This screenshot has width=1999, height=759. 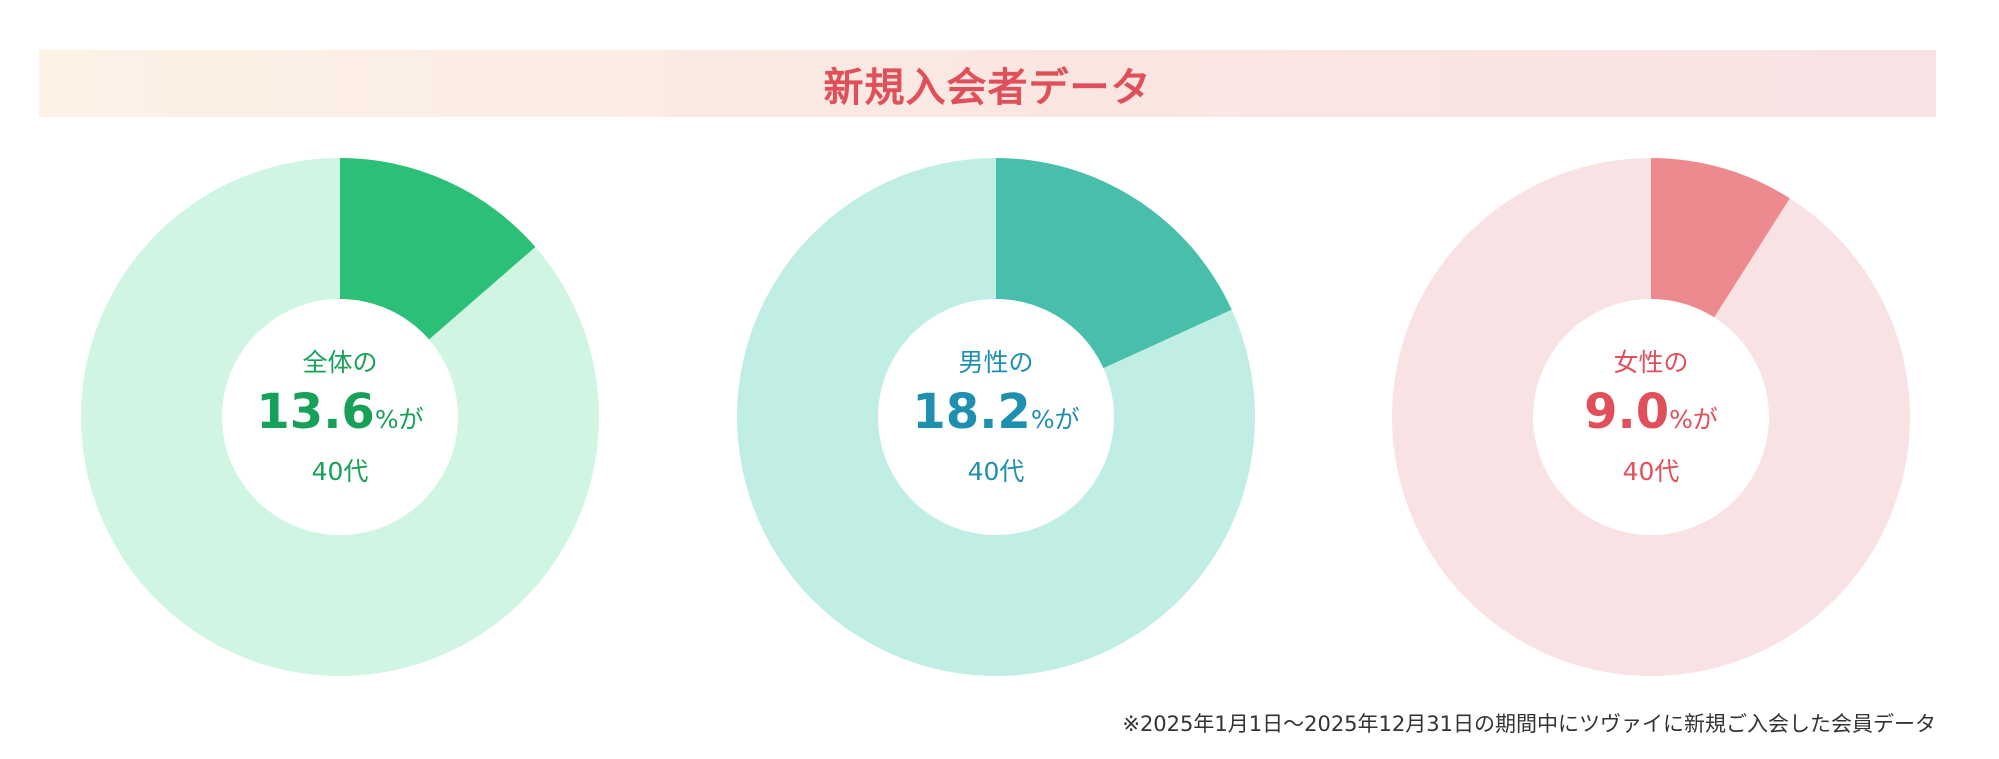 I want to click on page-title: 新規入会者データ, so click(x=987, y=87).